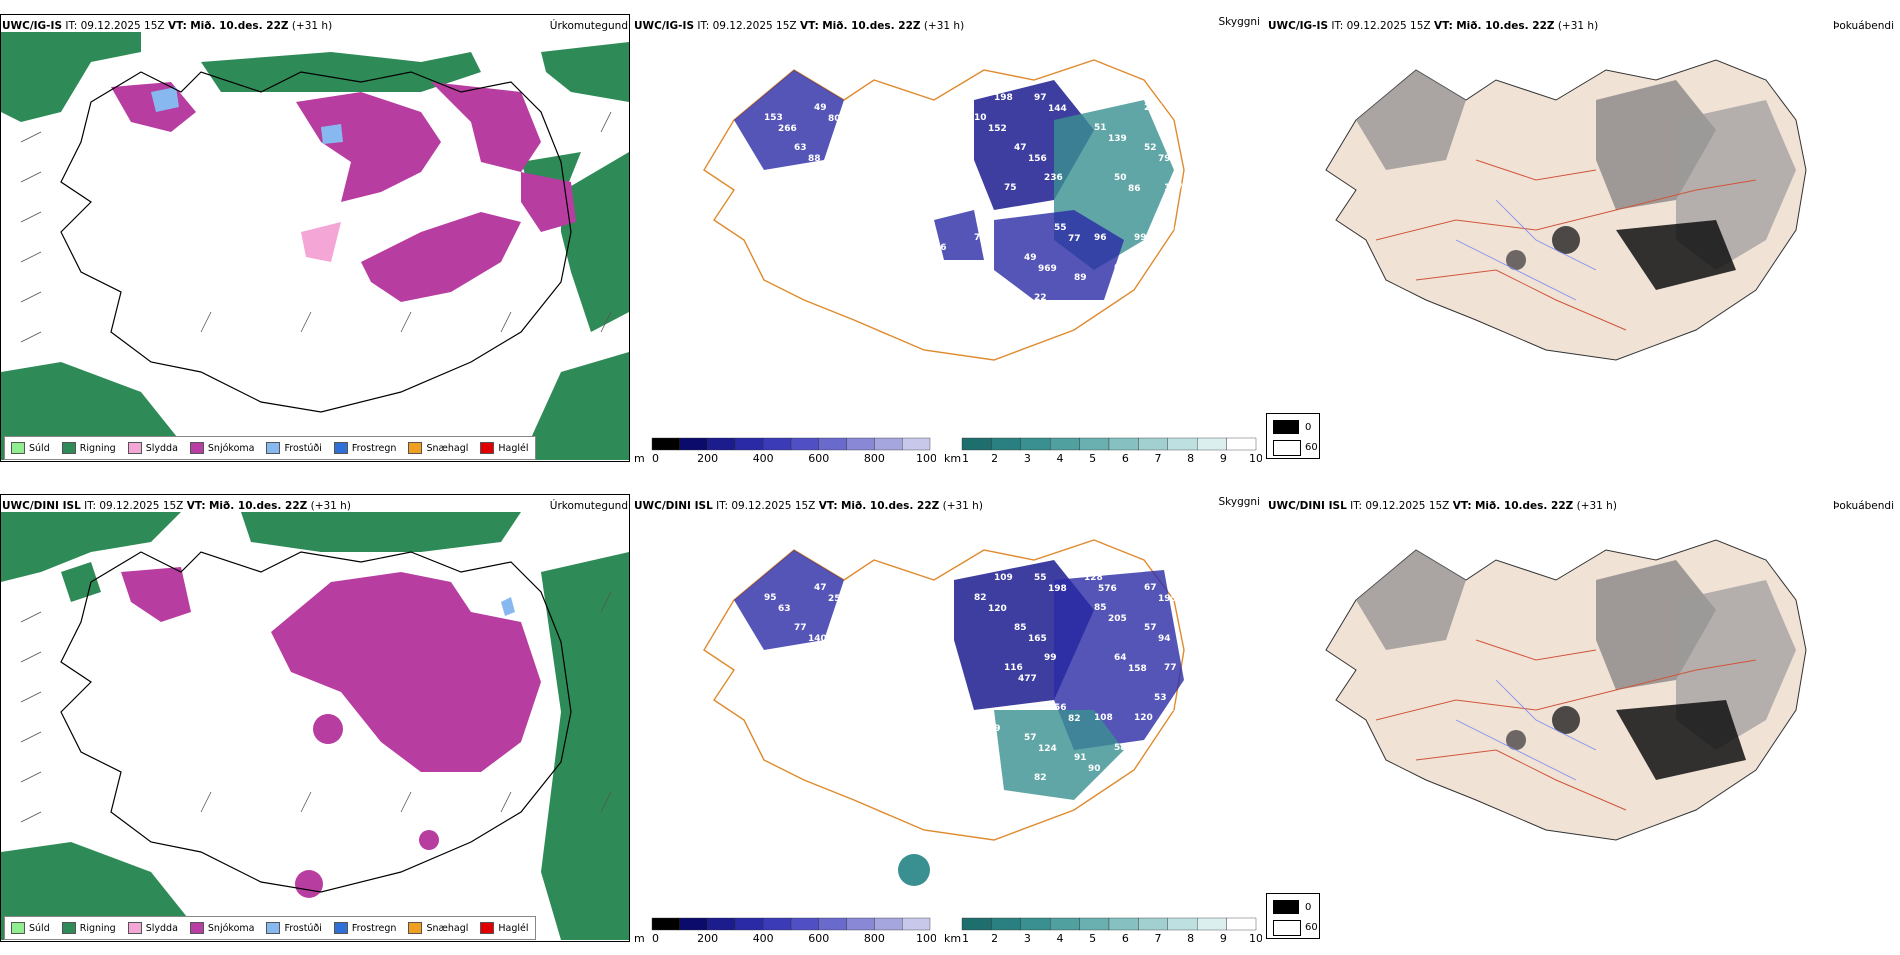  What do you see at coordinates (1040, 298) in the screenshot?
I see `visibility-value-label: 22` at bounding box center [1040, 298].